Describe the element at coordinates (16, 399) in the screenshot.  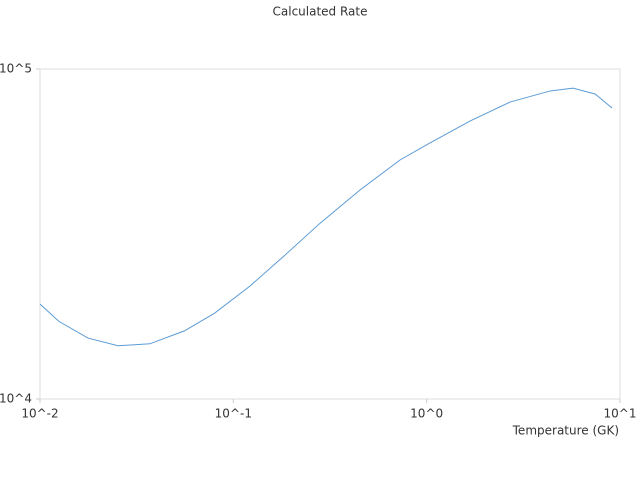
I see `y-tick-label: 10^4` at that location.